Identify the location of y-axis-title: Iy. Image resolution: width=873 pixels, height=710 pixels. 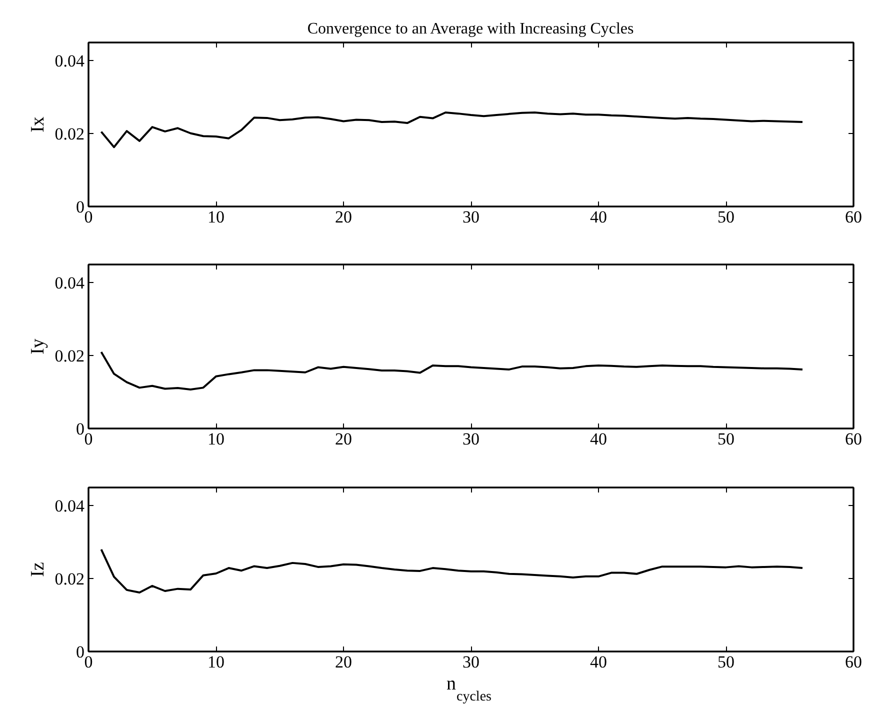
(38, 346).